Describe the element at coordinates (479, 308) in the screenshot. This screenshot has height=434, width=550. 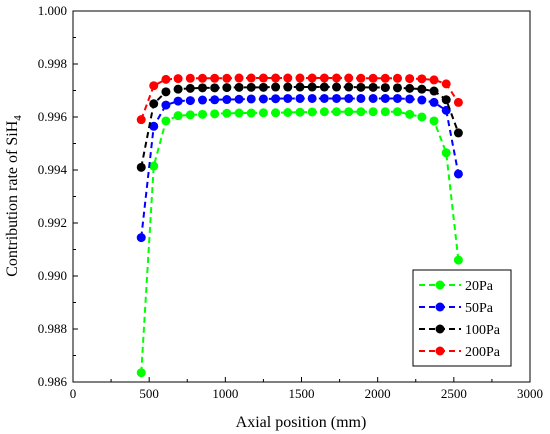
I see `legend-label: 50Pa` at that location.